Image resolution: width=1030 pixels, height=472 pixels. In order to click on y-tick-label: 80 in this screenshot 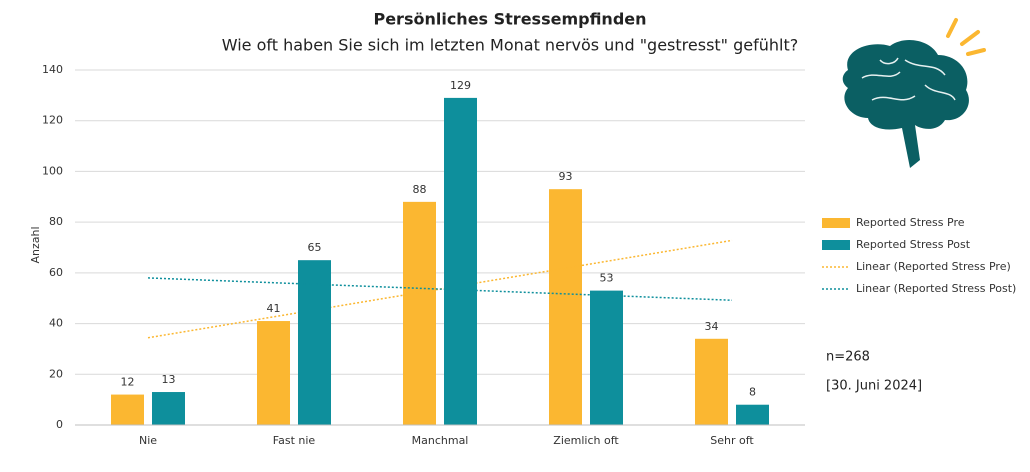, I will do `click(56, 221)`.